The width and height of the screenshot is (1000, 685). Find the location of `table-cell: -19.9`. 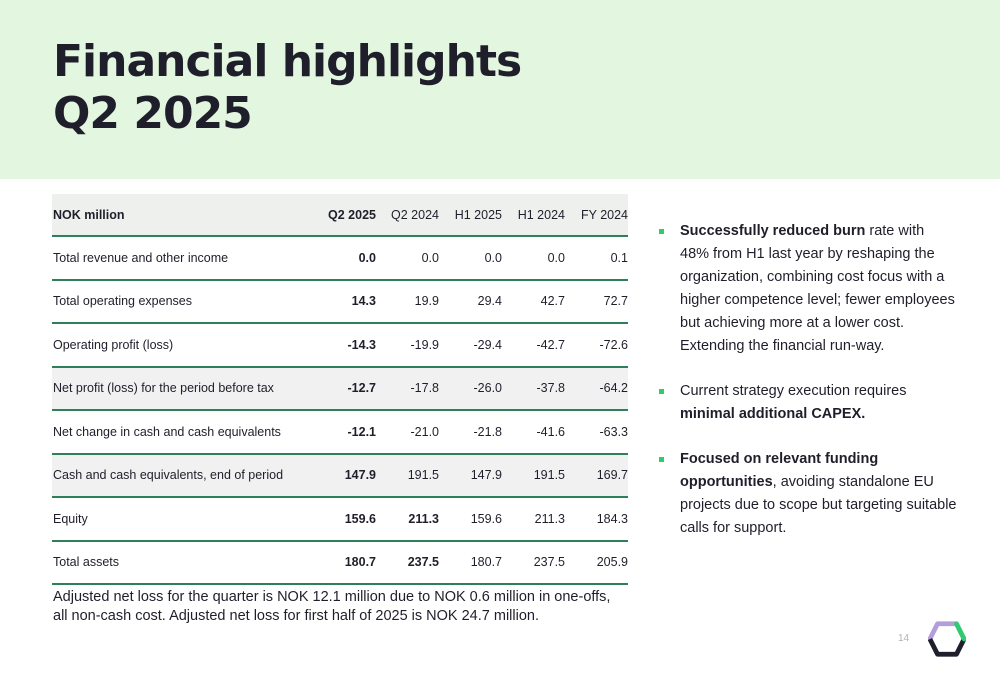

table-cell: -19.9 is located at coordinates (425, 344).